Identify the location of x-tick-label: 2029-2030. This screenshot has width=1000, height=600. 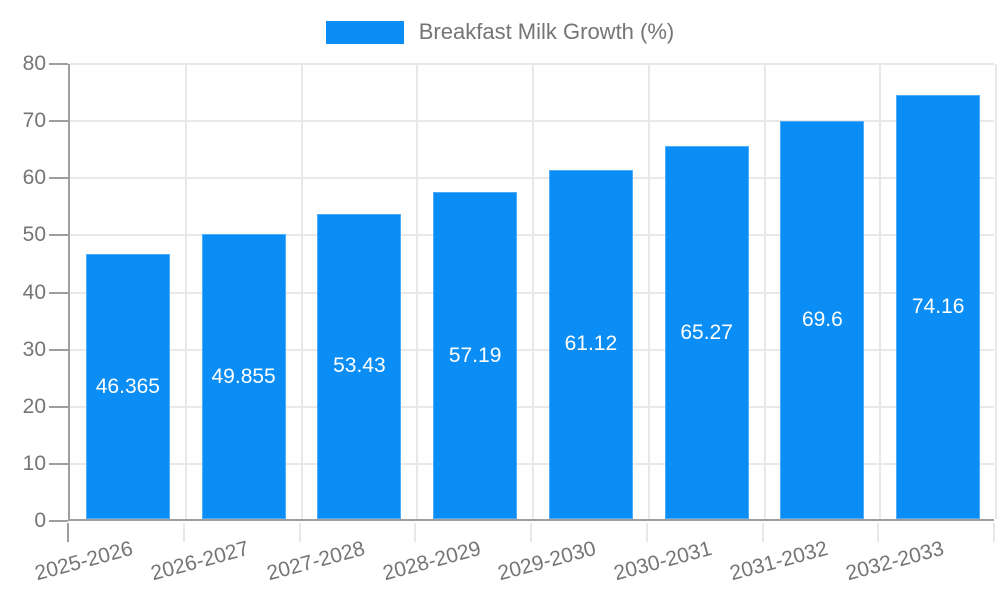
(547, 561).